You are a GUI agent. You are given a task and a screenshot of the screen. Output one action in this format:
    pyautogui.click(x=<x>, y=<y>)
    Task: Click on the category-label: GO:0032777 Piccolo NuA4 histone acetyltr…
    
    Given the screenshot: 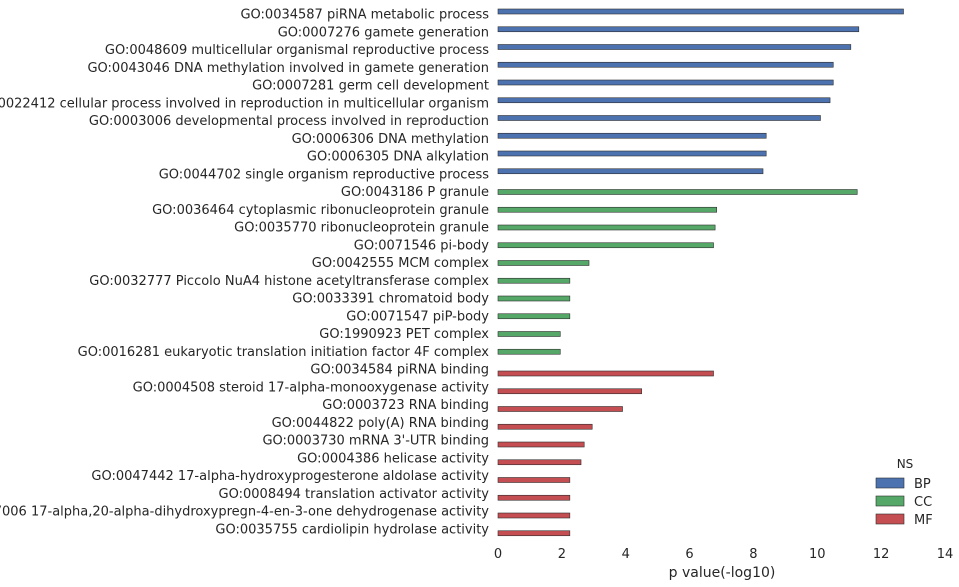 What is the action you would take?
    pyautogui.click(x=289, y=281)
    